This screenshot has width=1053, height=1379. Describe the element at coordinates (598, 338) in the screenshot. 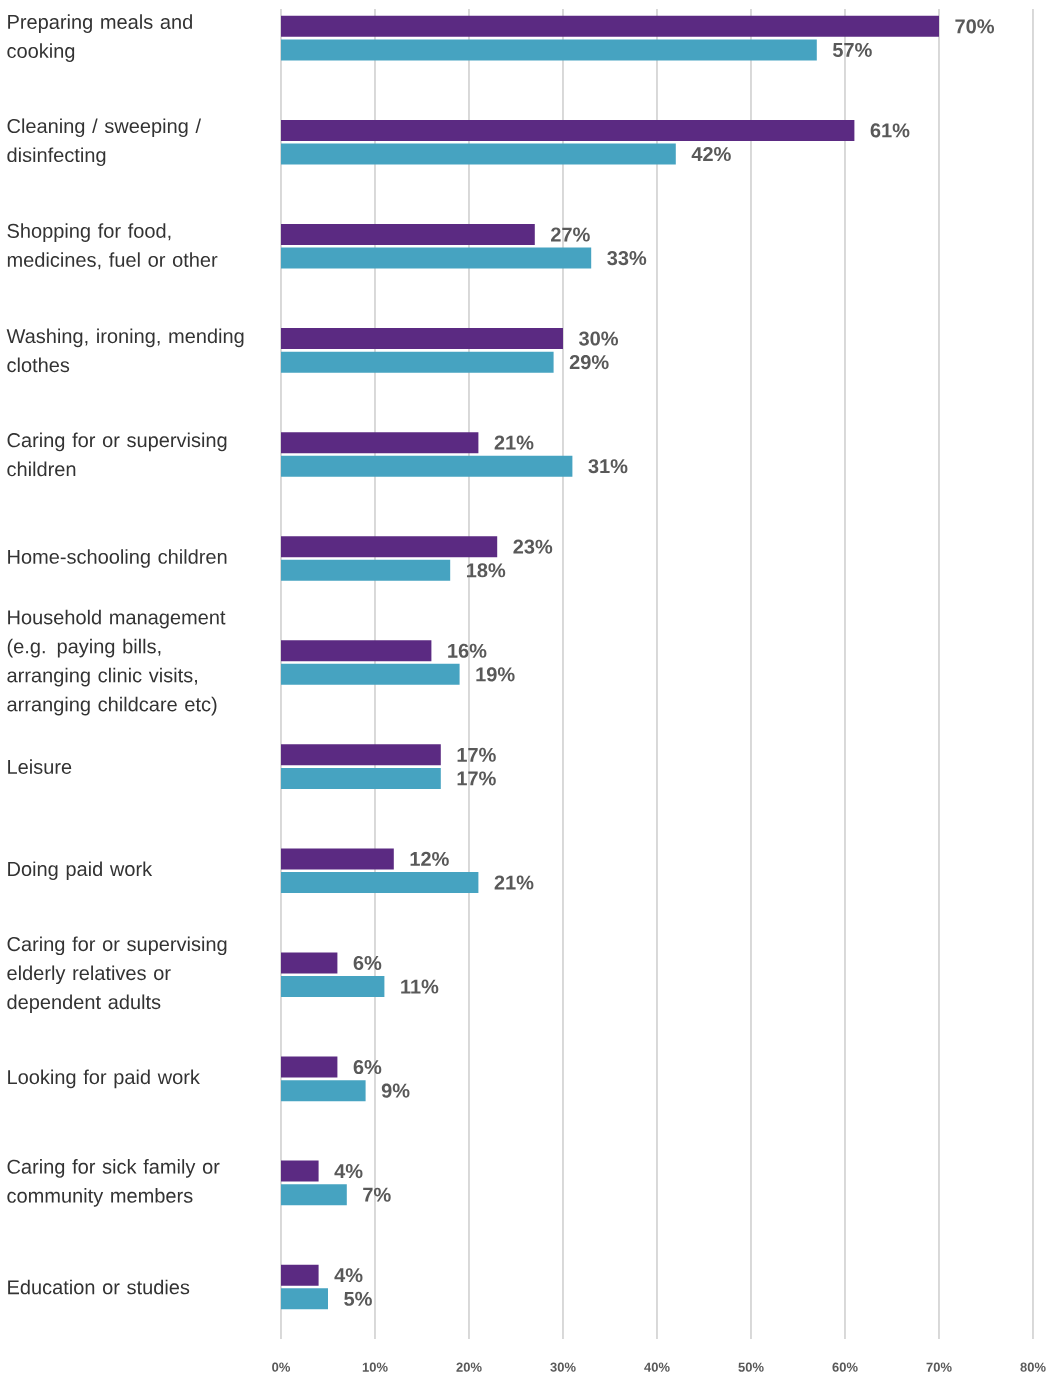

I see `data-label: 30%` at that location.